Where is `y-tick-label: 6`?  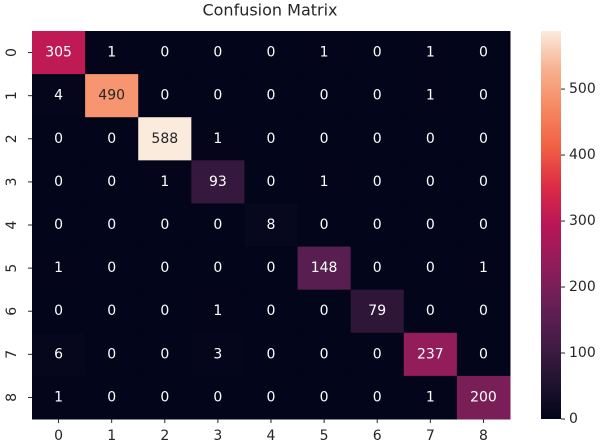 y-tick-label: 6 is located at coordinates (12, 311).